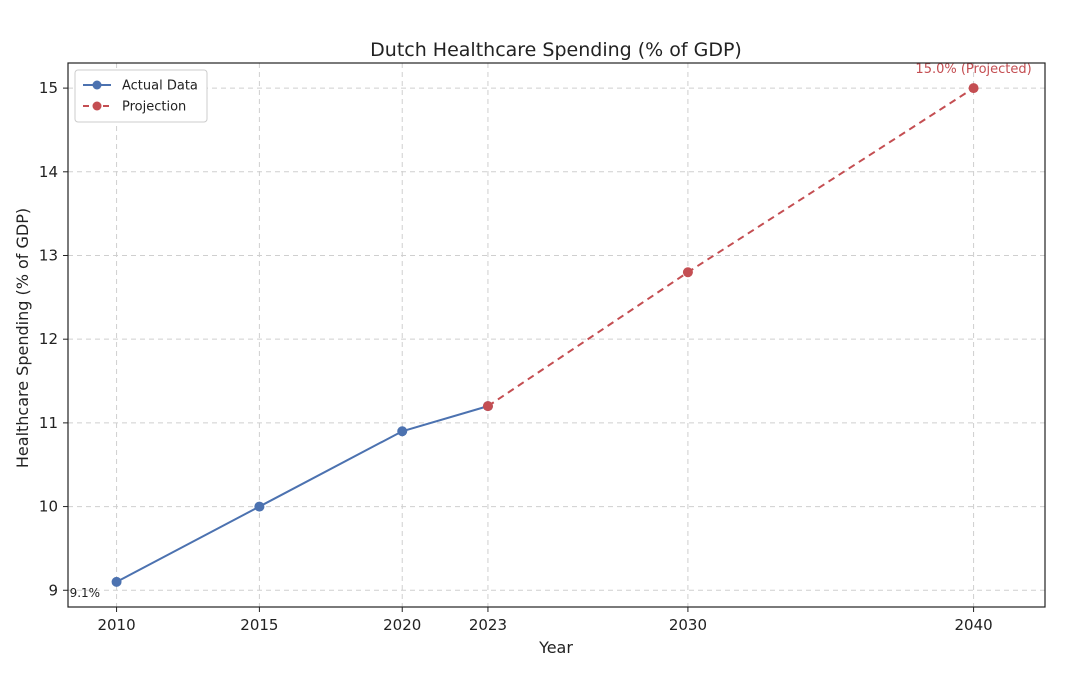 The image size is (1080, 684). Describe the element at coordinates (22, 338) in the screenshot. I see `y-axis-label: Healthcare Spending (% of GDP)` at that location.